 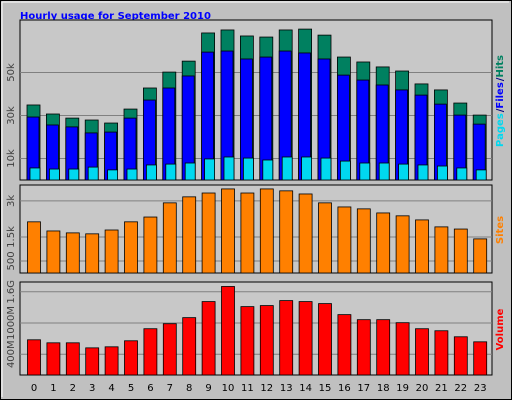 I want to click on x-tick-label: 5, so click(x=131, y=388).